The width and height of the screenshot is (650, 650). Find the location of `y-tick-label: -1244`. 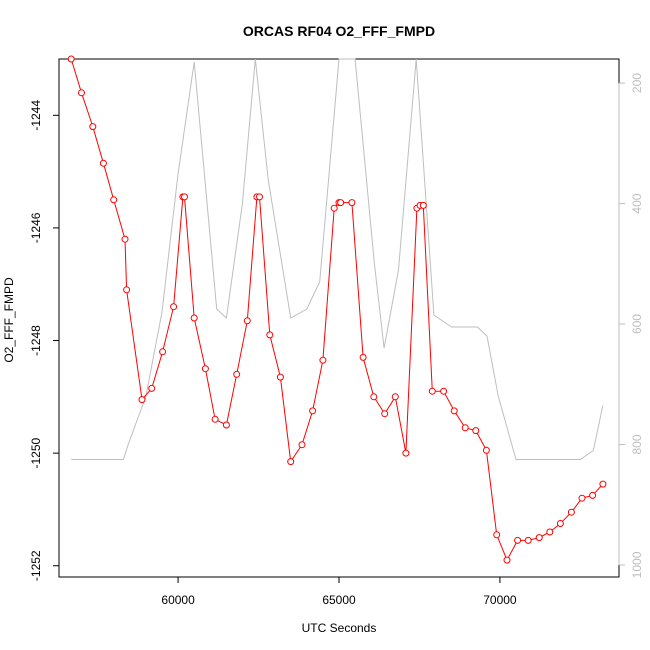

y-tick-label: -1244 is located at coordinates (36, 115).